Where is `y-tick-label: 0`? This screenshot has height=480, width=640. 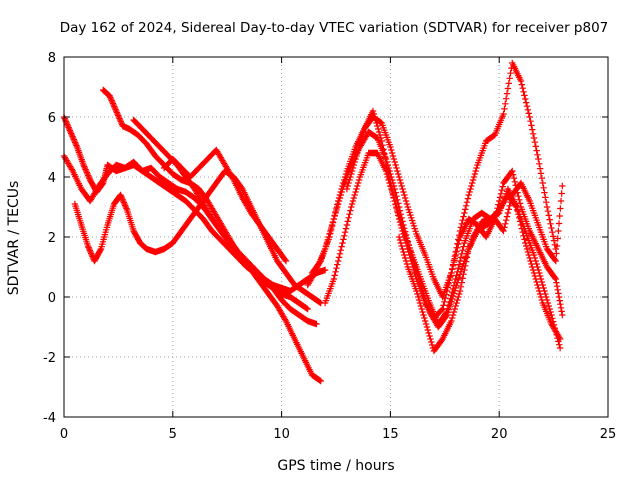 y-tick-label: 0 is located at coordinates (52, 298).